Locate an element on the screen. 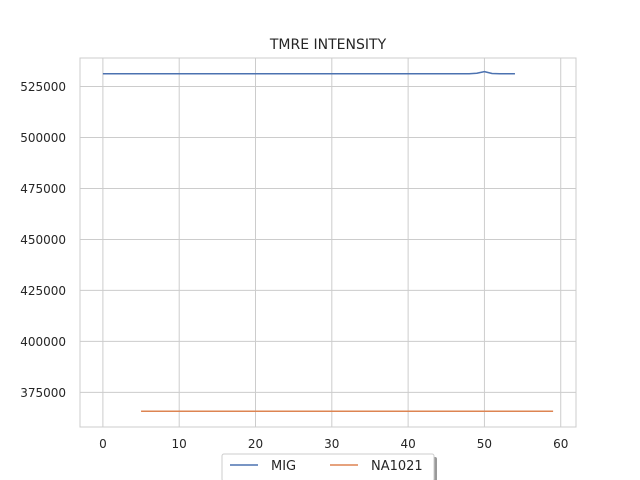 The image size is (640, 480). x-tick-label: 10 is located at coordinates (179, 444).